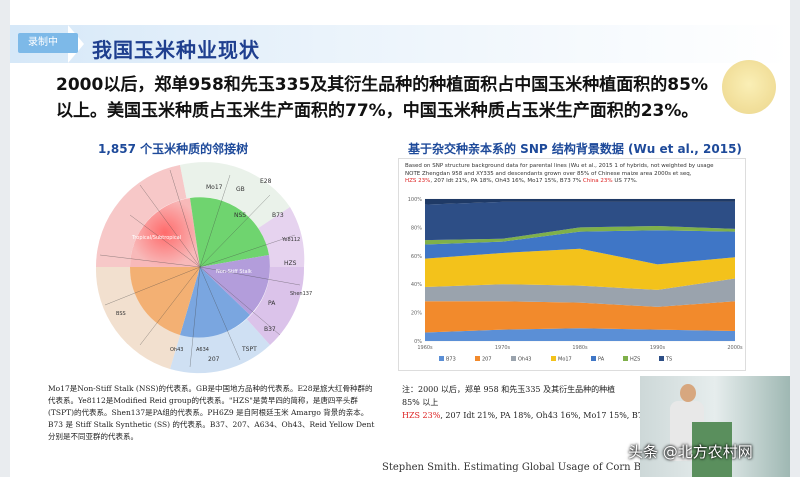 This screenshot has width=800, height=477. Describe the element at coordinates (234, 272) in the screenshot. I see `tree-label-temperate: Non-Stiff Stalk` at that location.